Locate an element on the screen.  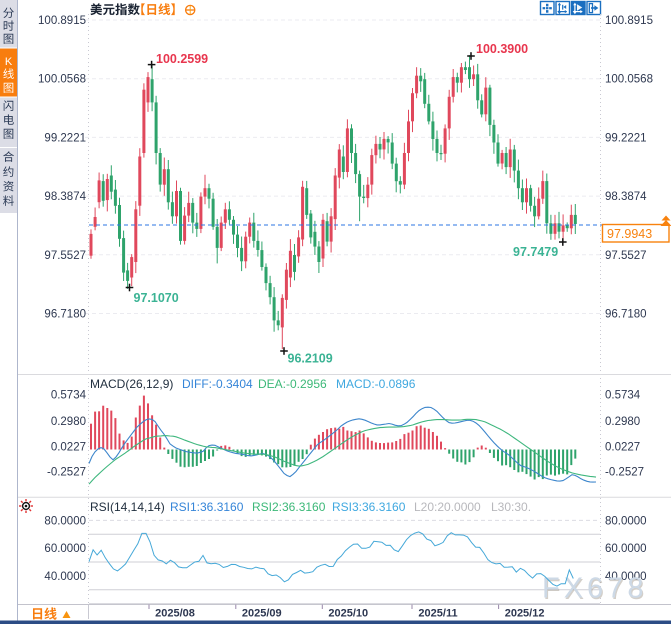
svg-text: RSI2:36.3160 is located at coordinates (289, 507).